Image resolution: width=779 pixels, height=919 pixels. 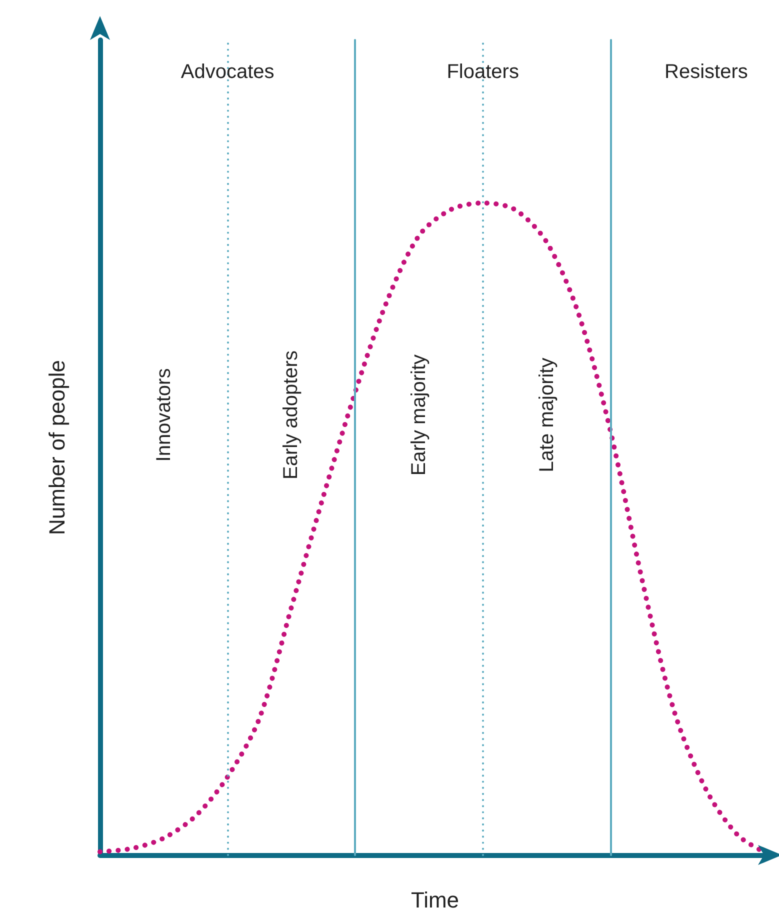 I want to click on annotation: Innovators, so click(x=163, y=415).